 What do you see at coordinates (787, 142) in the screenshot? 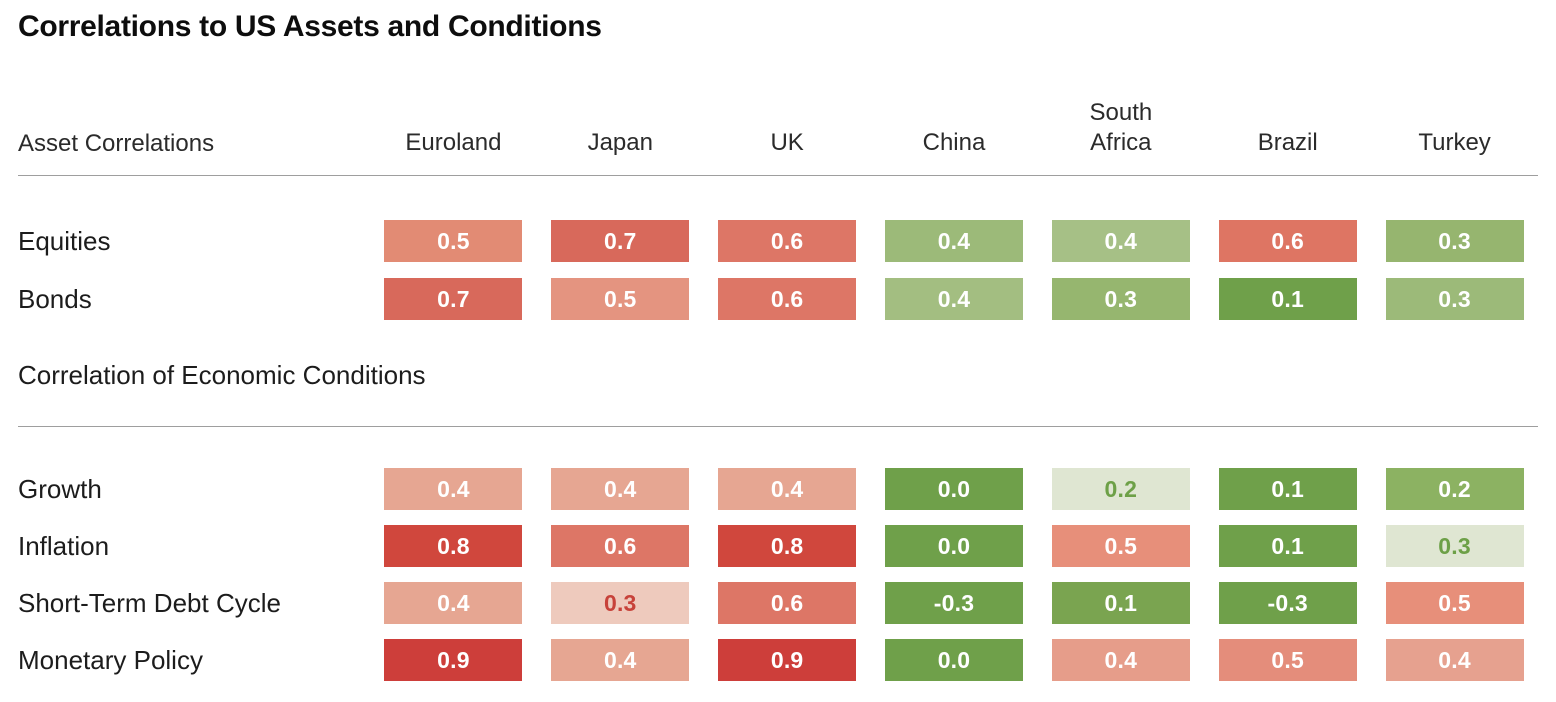
I see `column-header-uk: UK` at bounding box center [787, 142].